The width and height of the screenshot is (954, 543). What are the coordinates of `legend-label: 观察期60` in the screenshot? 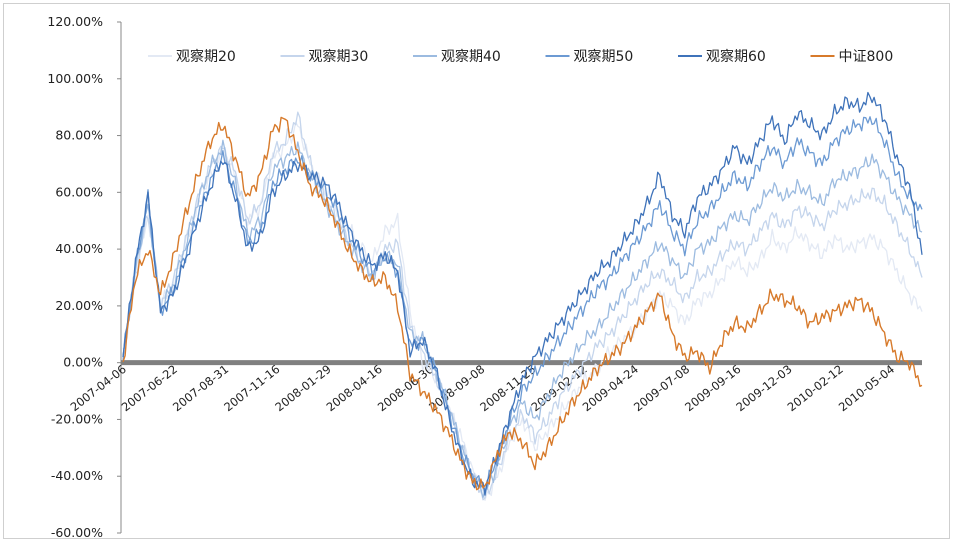 It's located at (736, 56).